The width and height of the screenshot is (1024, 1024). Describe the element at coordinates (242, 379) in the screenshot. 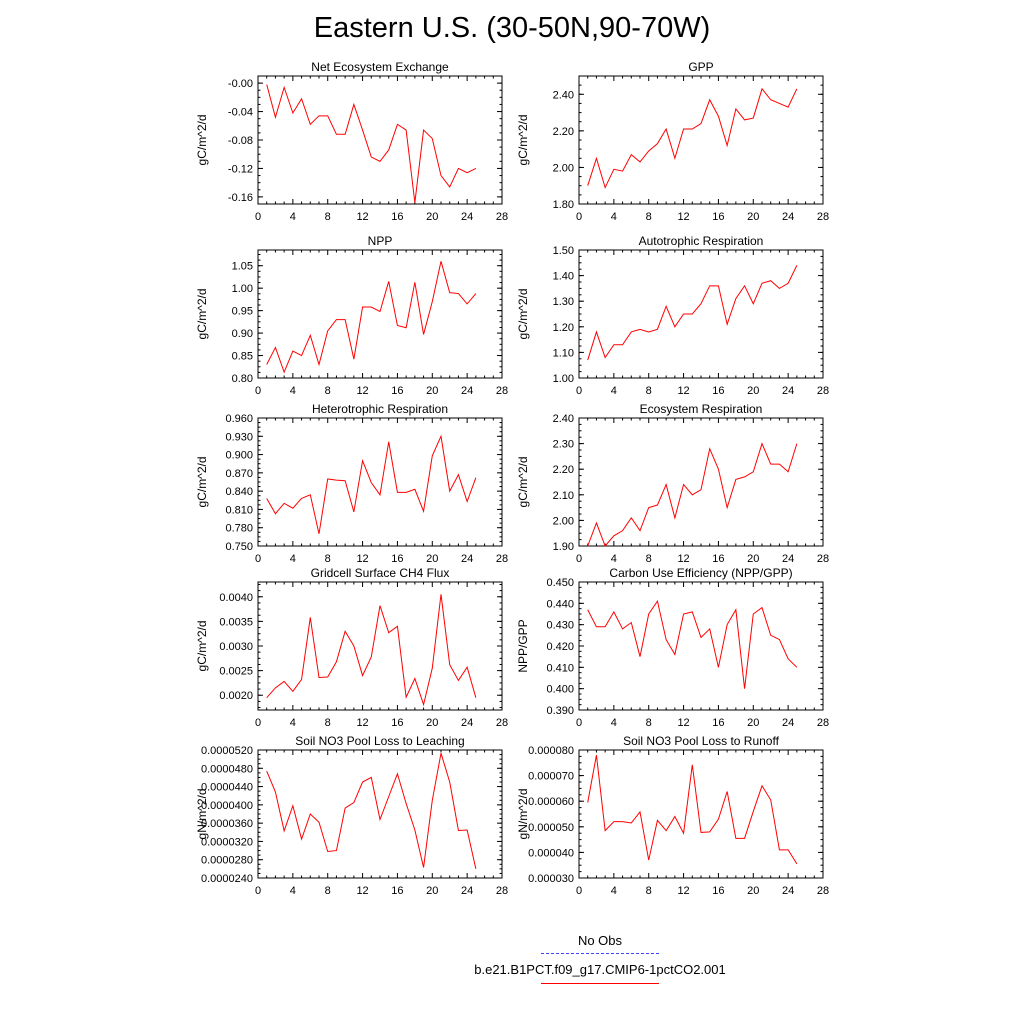

I see `y-tick-label: 0.80` at that location.